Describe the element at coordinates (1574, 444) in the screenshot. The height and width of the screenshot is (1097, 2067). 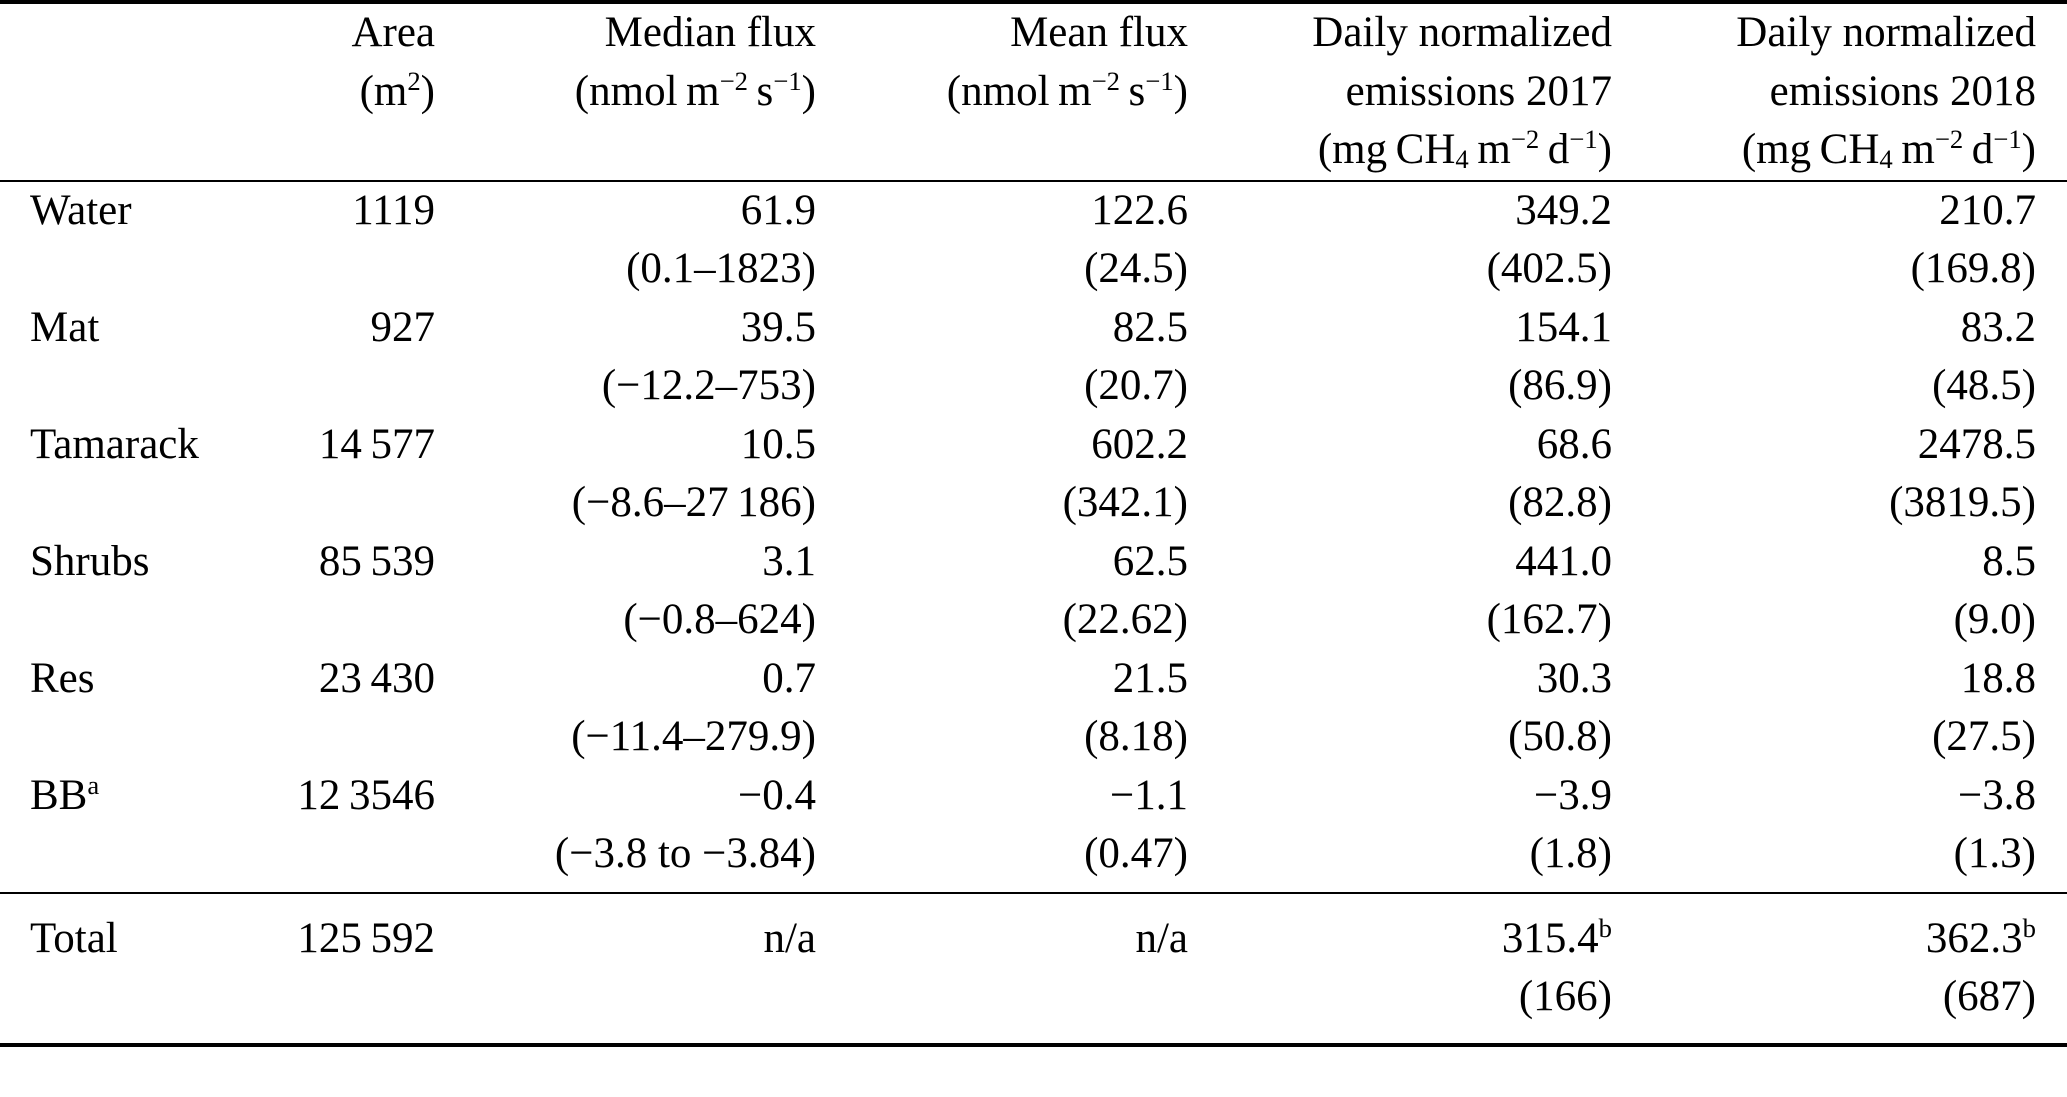
I see `emissions-2017-value: 68.6` at that location.